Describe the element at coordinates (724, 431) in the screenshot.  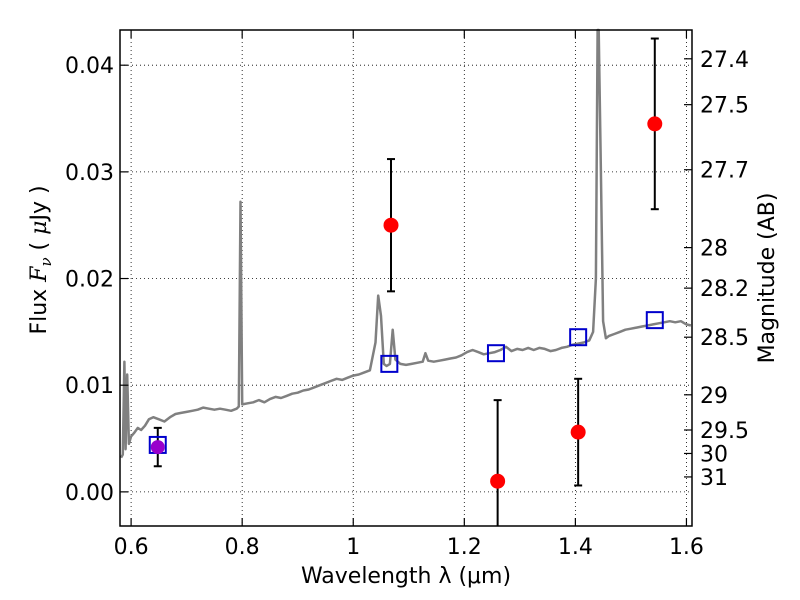
I see `right-tick-label: 29.5` at that location.